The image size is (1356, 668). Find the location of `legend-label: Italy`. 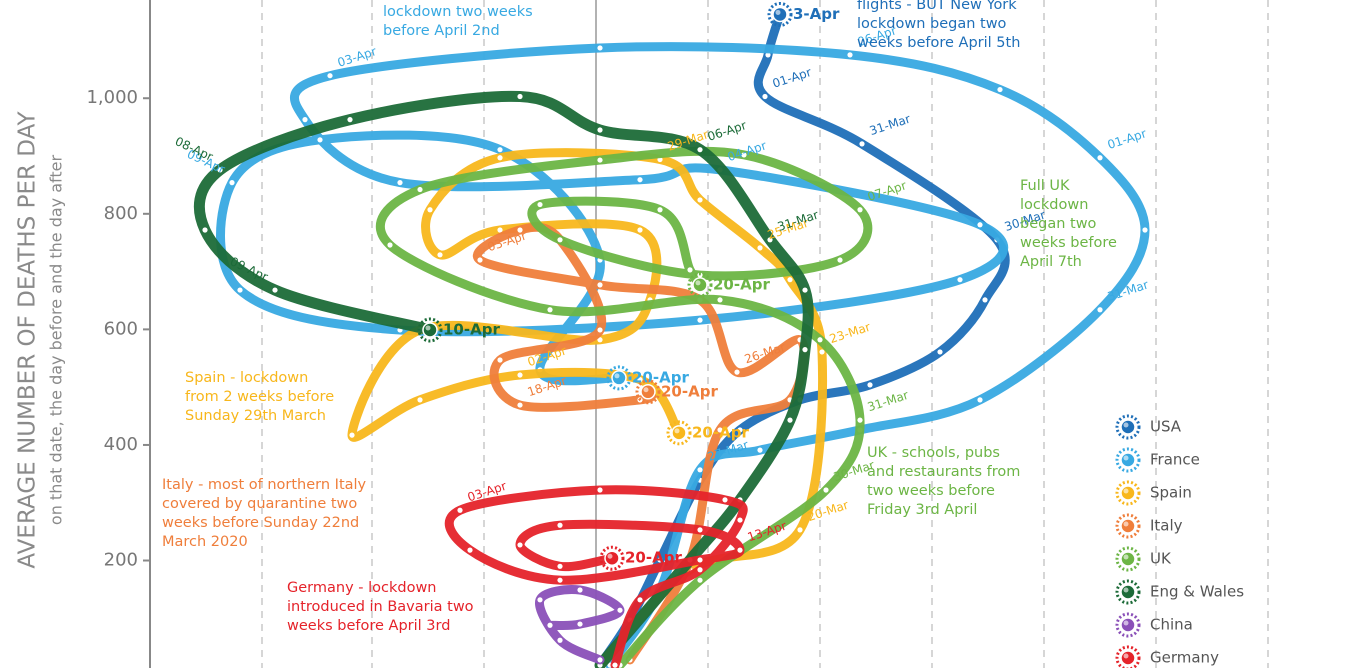

legend-label: Italy is located at coordinates (1166, 526).